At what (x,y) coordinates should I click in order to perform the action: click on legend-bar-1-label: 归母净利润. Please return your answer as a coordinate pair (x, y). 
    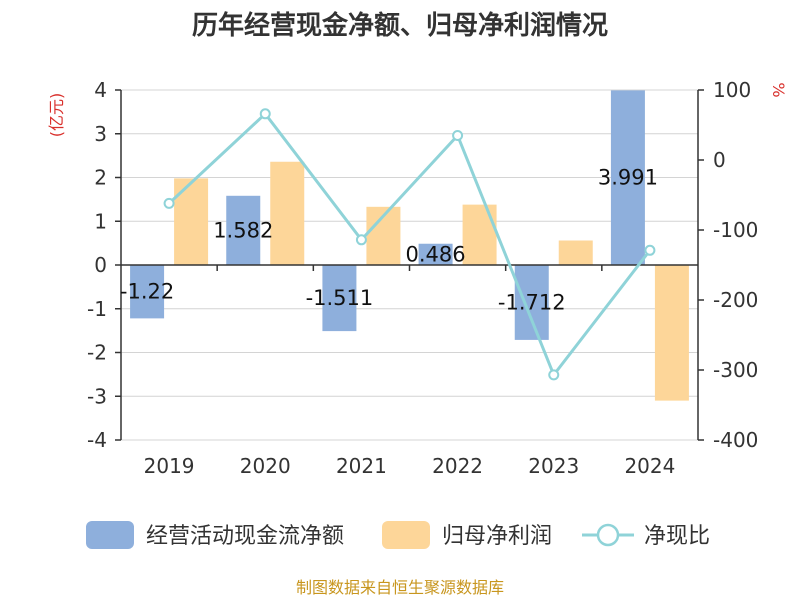
    Looking at the image, I should click on (497, 536).